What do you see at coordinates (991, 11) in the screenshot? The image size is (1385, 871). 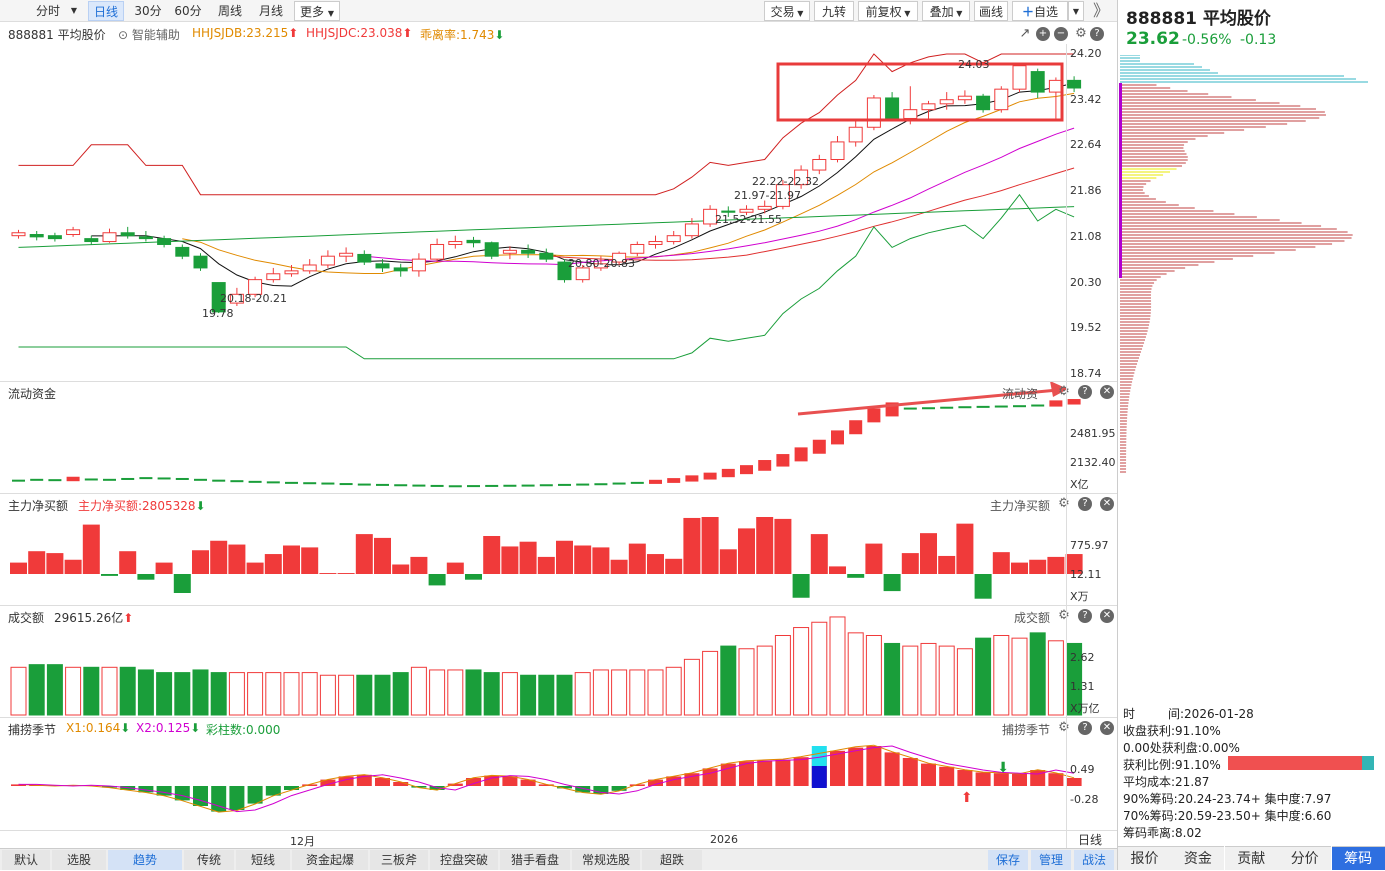 I see `draw-line-button: 画线` at bounding box center [991, 11].